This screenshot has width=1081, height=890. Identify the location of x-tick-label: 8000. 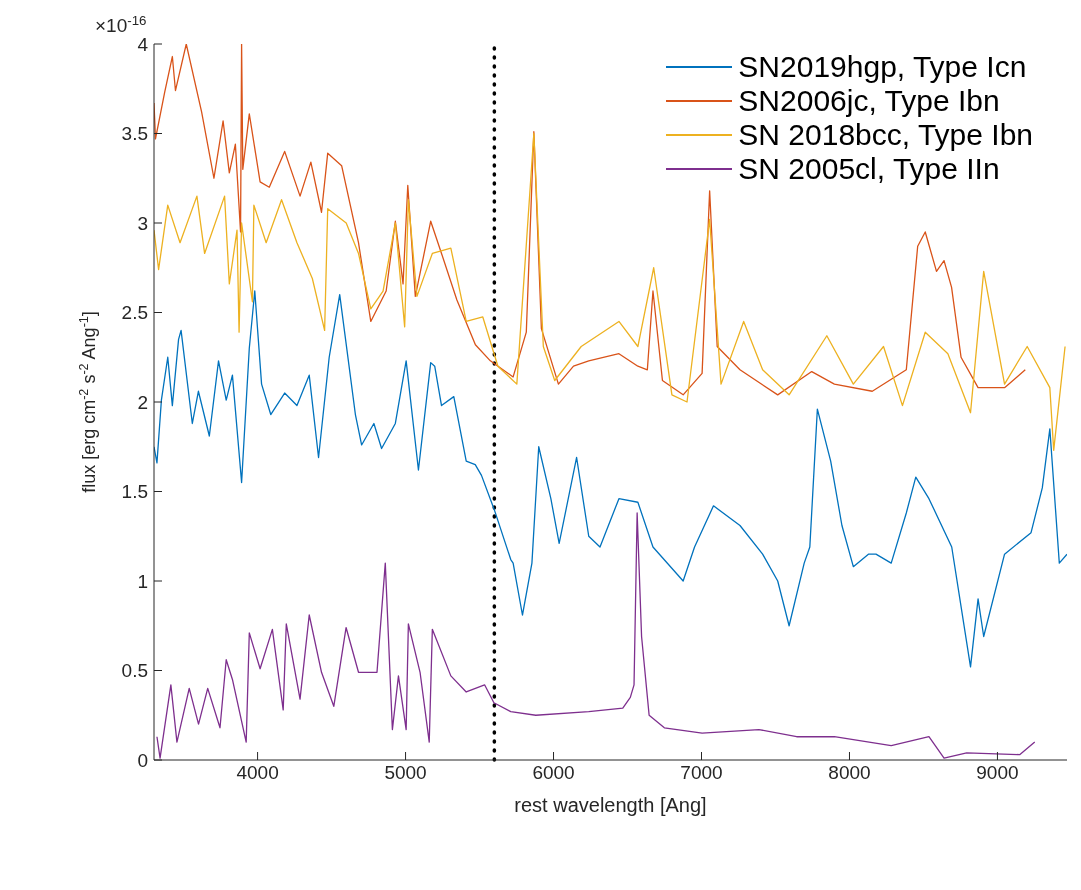
(849, 773).